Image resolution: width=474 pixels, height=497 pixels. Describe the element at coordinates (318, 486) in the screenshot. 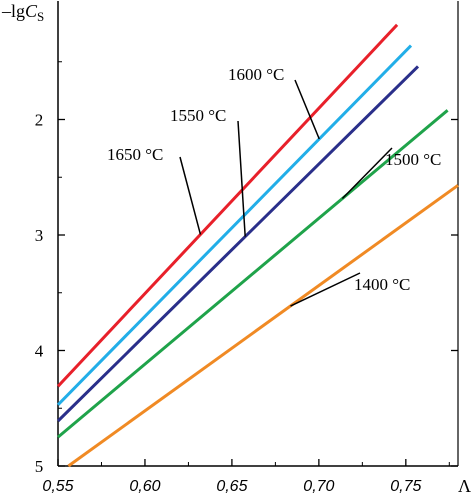

I see `x-tick-label: 0,70` at that location.